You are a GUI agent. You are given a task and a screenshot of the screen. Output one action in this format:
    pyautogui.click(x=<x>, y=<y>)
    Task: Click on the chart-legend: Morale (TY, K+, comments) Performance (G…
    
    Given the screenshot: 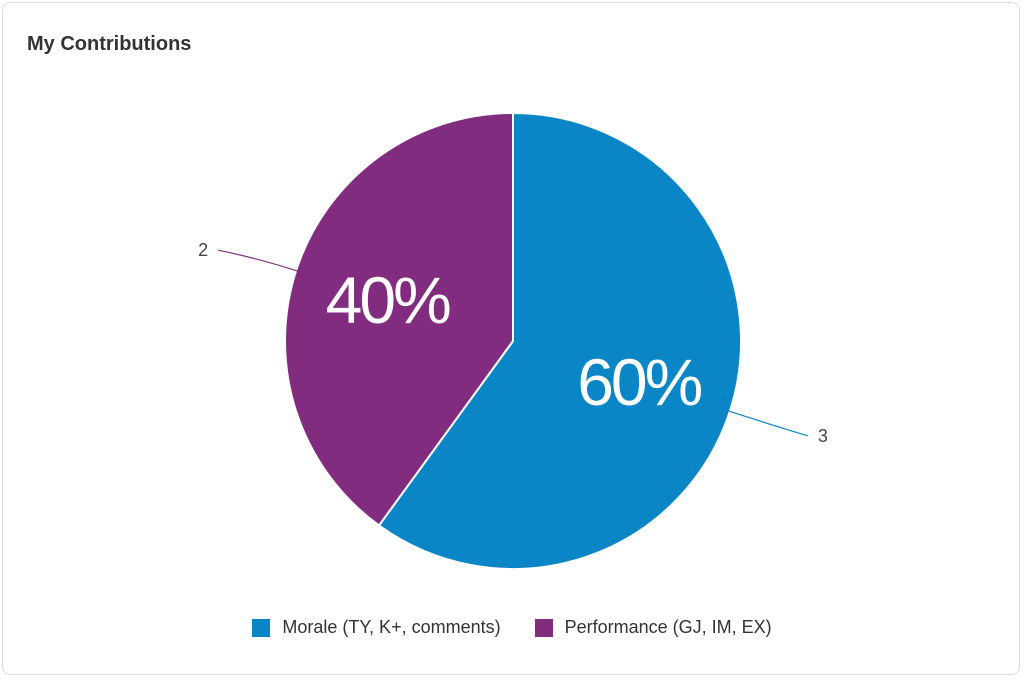 What is the action you would take?
    pyautogui.click(x=512, y=627)
    